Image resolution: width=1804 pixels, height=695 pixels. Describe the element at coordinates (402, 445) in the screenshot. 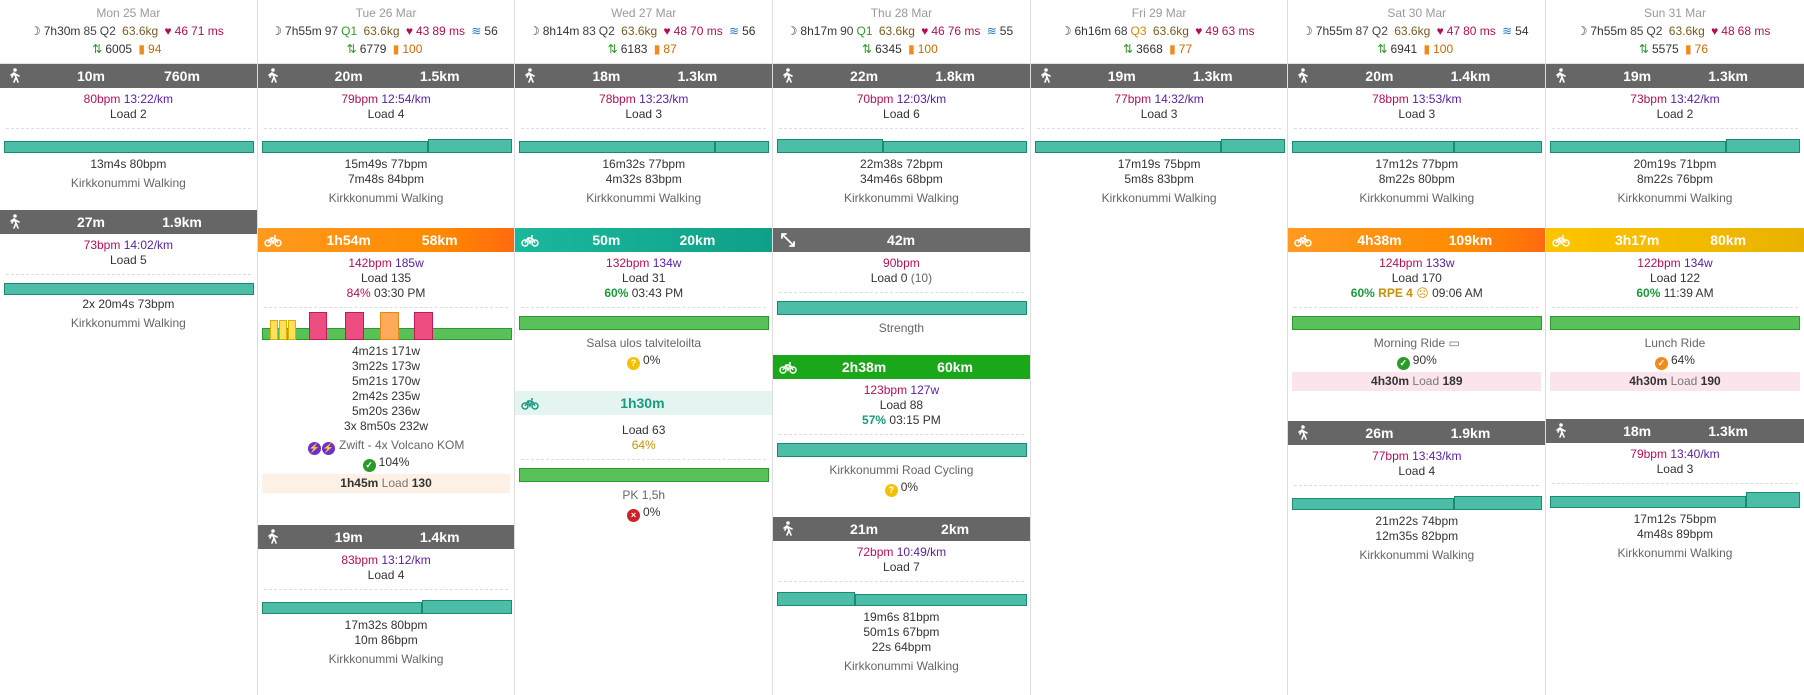

I see `activity-title: Zwift - 4x Volcano KOM` at that location.